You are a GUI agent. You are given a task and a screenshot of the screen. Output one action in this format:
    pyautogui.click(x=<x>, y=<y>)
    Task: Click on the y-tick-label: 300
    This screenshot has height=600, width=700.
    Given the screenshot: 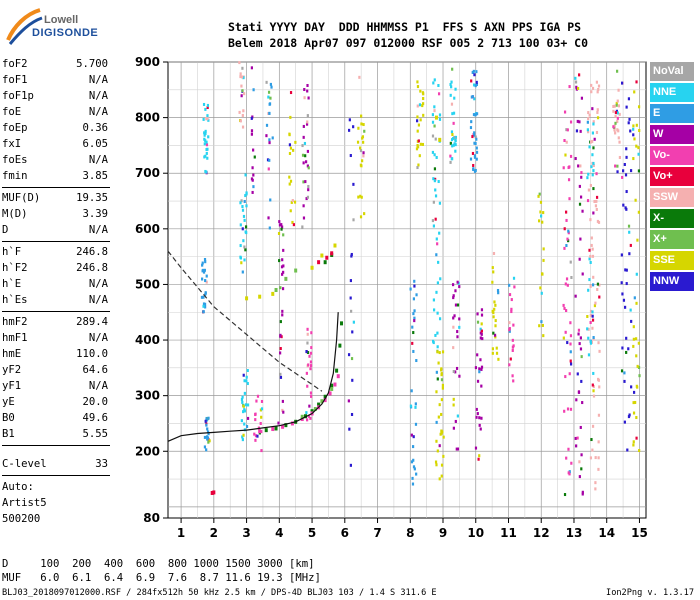 What is the action you would take?
    pyautogui.click(x=147, y=396)
    